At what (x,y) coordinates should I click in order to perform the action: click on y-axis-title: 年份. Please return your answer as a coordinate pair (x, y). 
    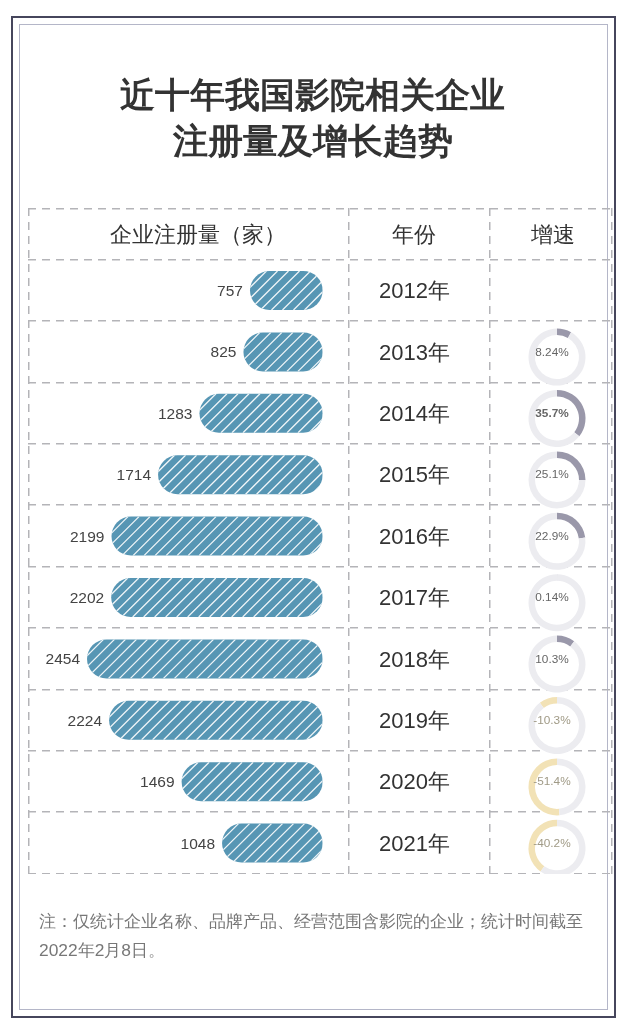
    Looking at the image, I should click on (414, 235).